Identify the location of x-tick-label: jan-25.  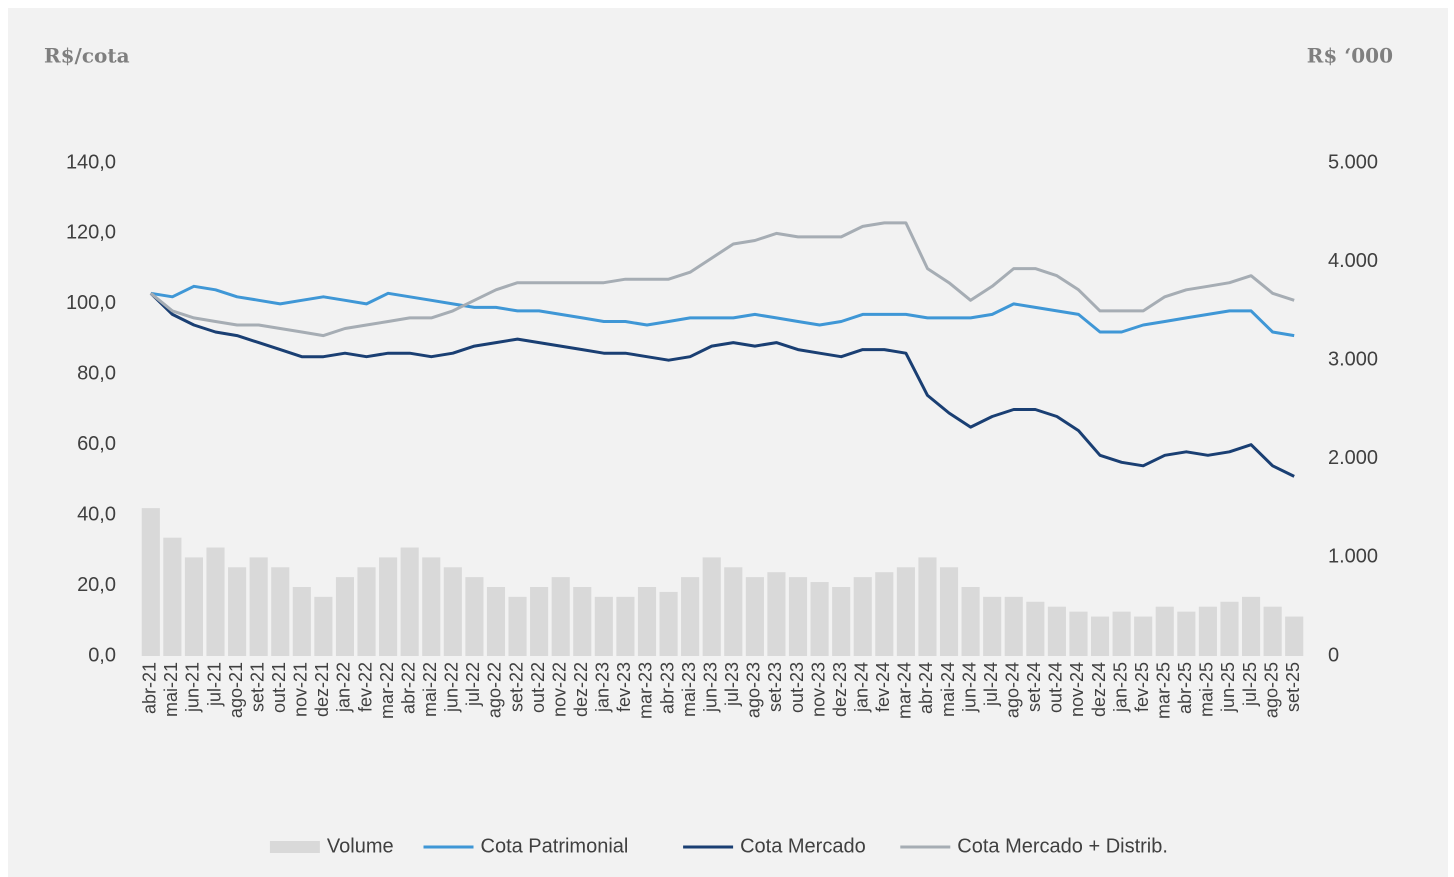
(1120, 687).